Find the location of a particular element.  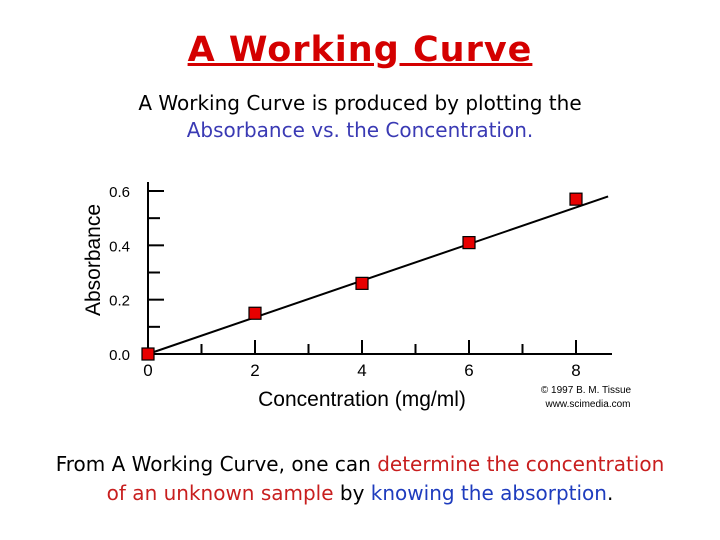

page-title: A Working Curve is located at coordinates (360, 50).